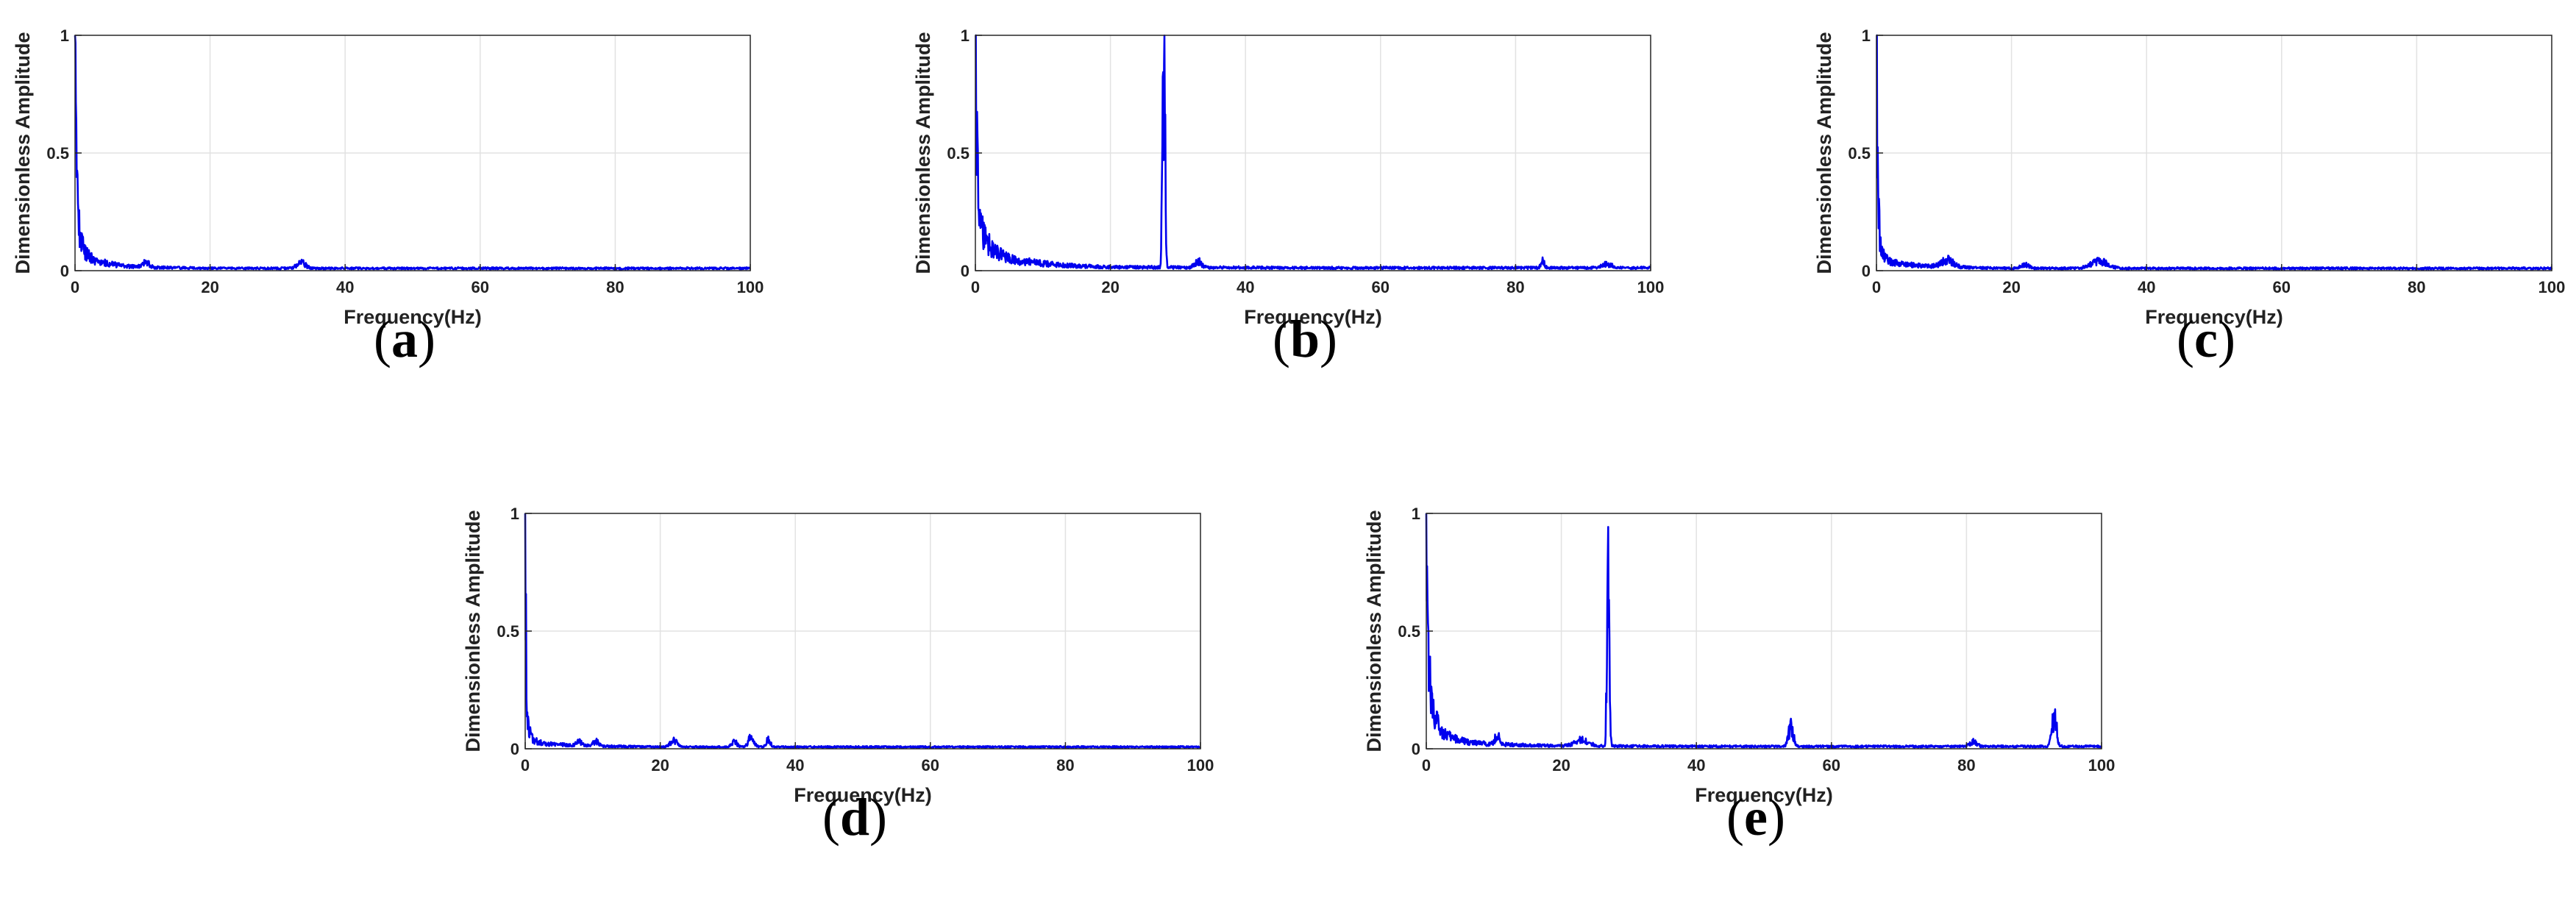 This screenshot has height=915, width=2576. I want to click on caption-e: (e), so click(1755, 817).